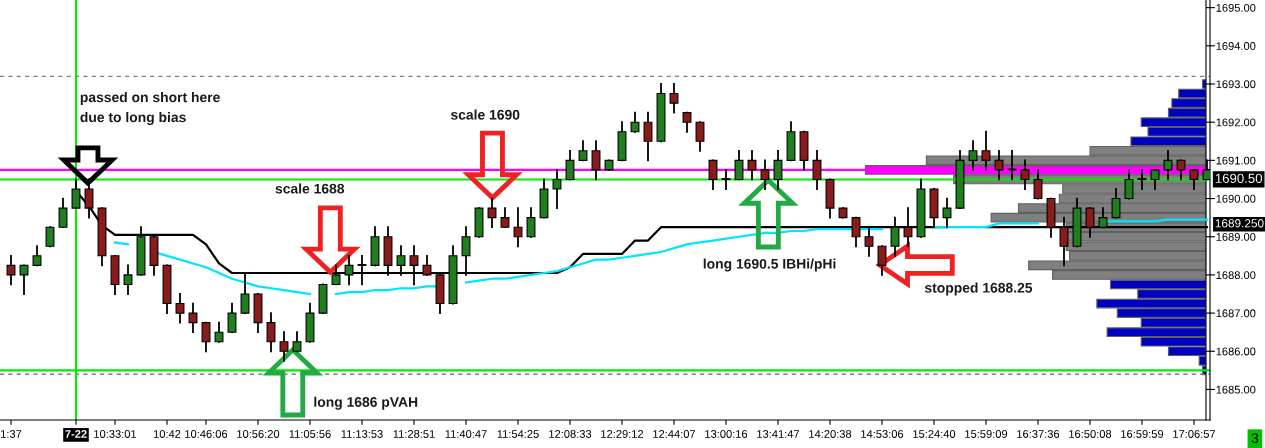 The image size is (1265, 448). What do you see at coordinates (11, 434) in the screenshot?
I see `x-tick-label: 1:37` at bounding box center [11, 434].